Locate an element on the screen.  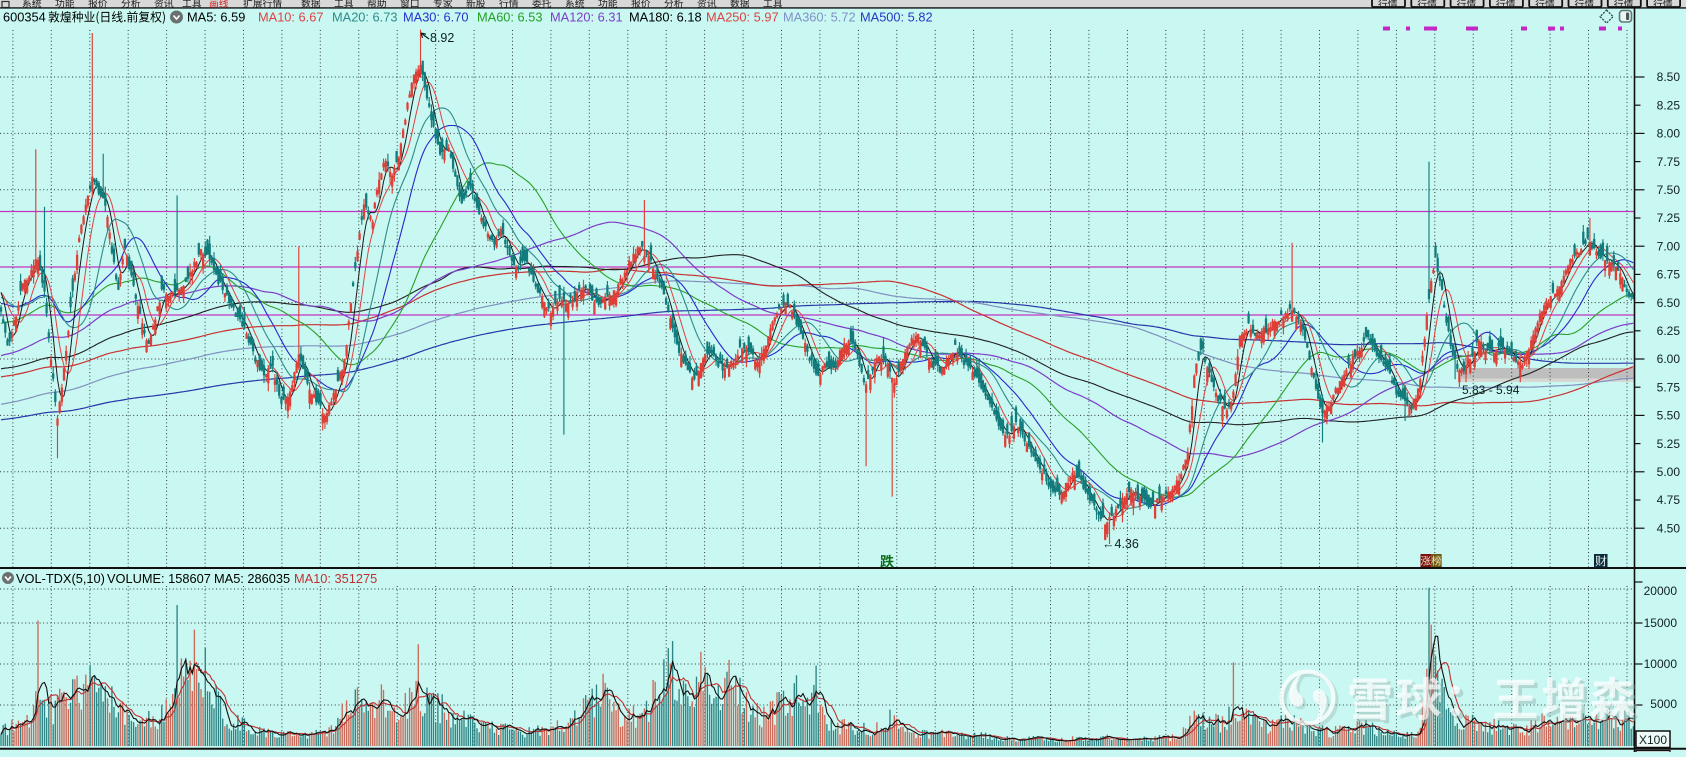
svg-text: 15000 is located at coordinates (1661, 623).